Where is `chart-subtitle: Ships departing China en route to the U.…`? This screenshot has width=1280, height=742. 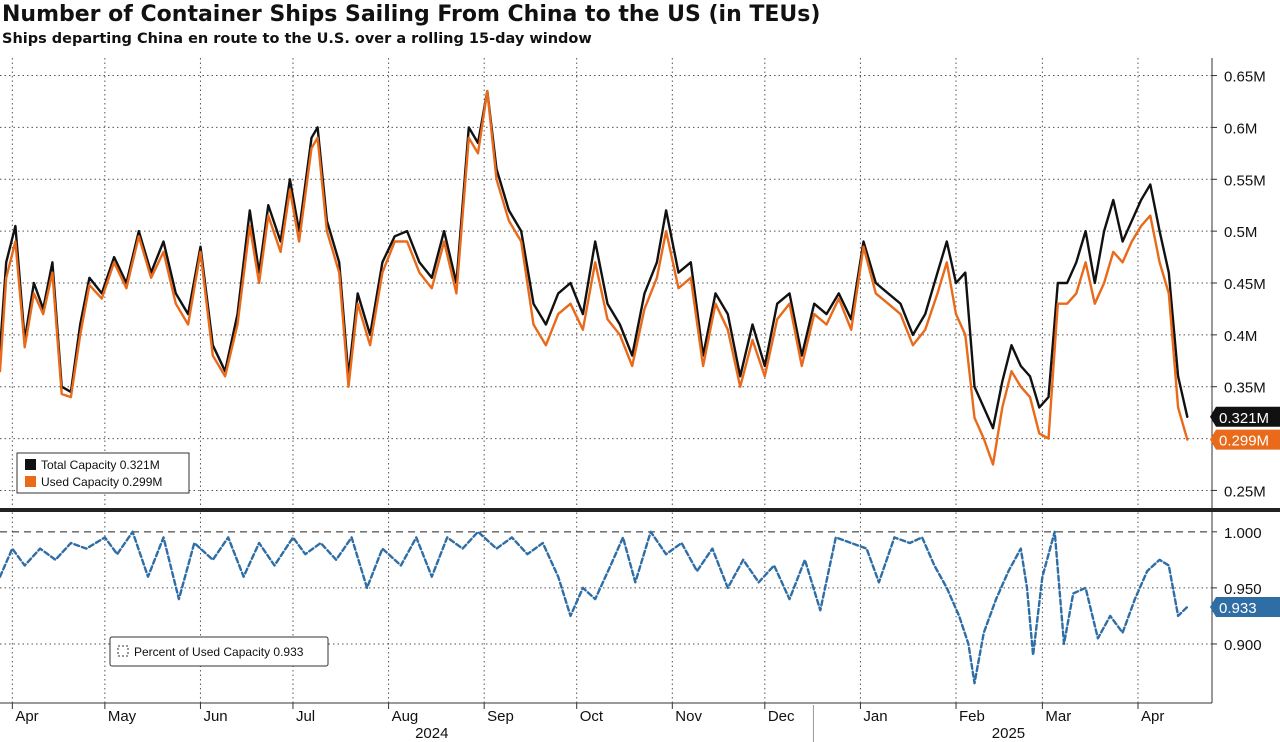 chart-subtitle: Ships departing China en route to the U.… is located at coordinates (297, 39).